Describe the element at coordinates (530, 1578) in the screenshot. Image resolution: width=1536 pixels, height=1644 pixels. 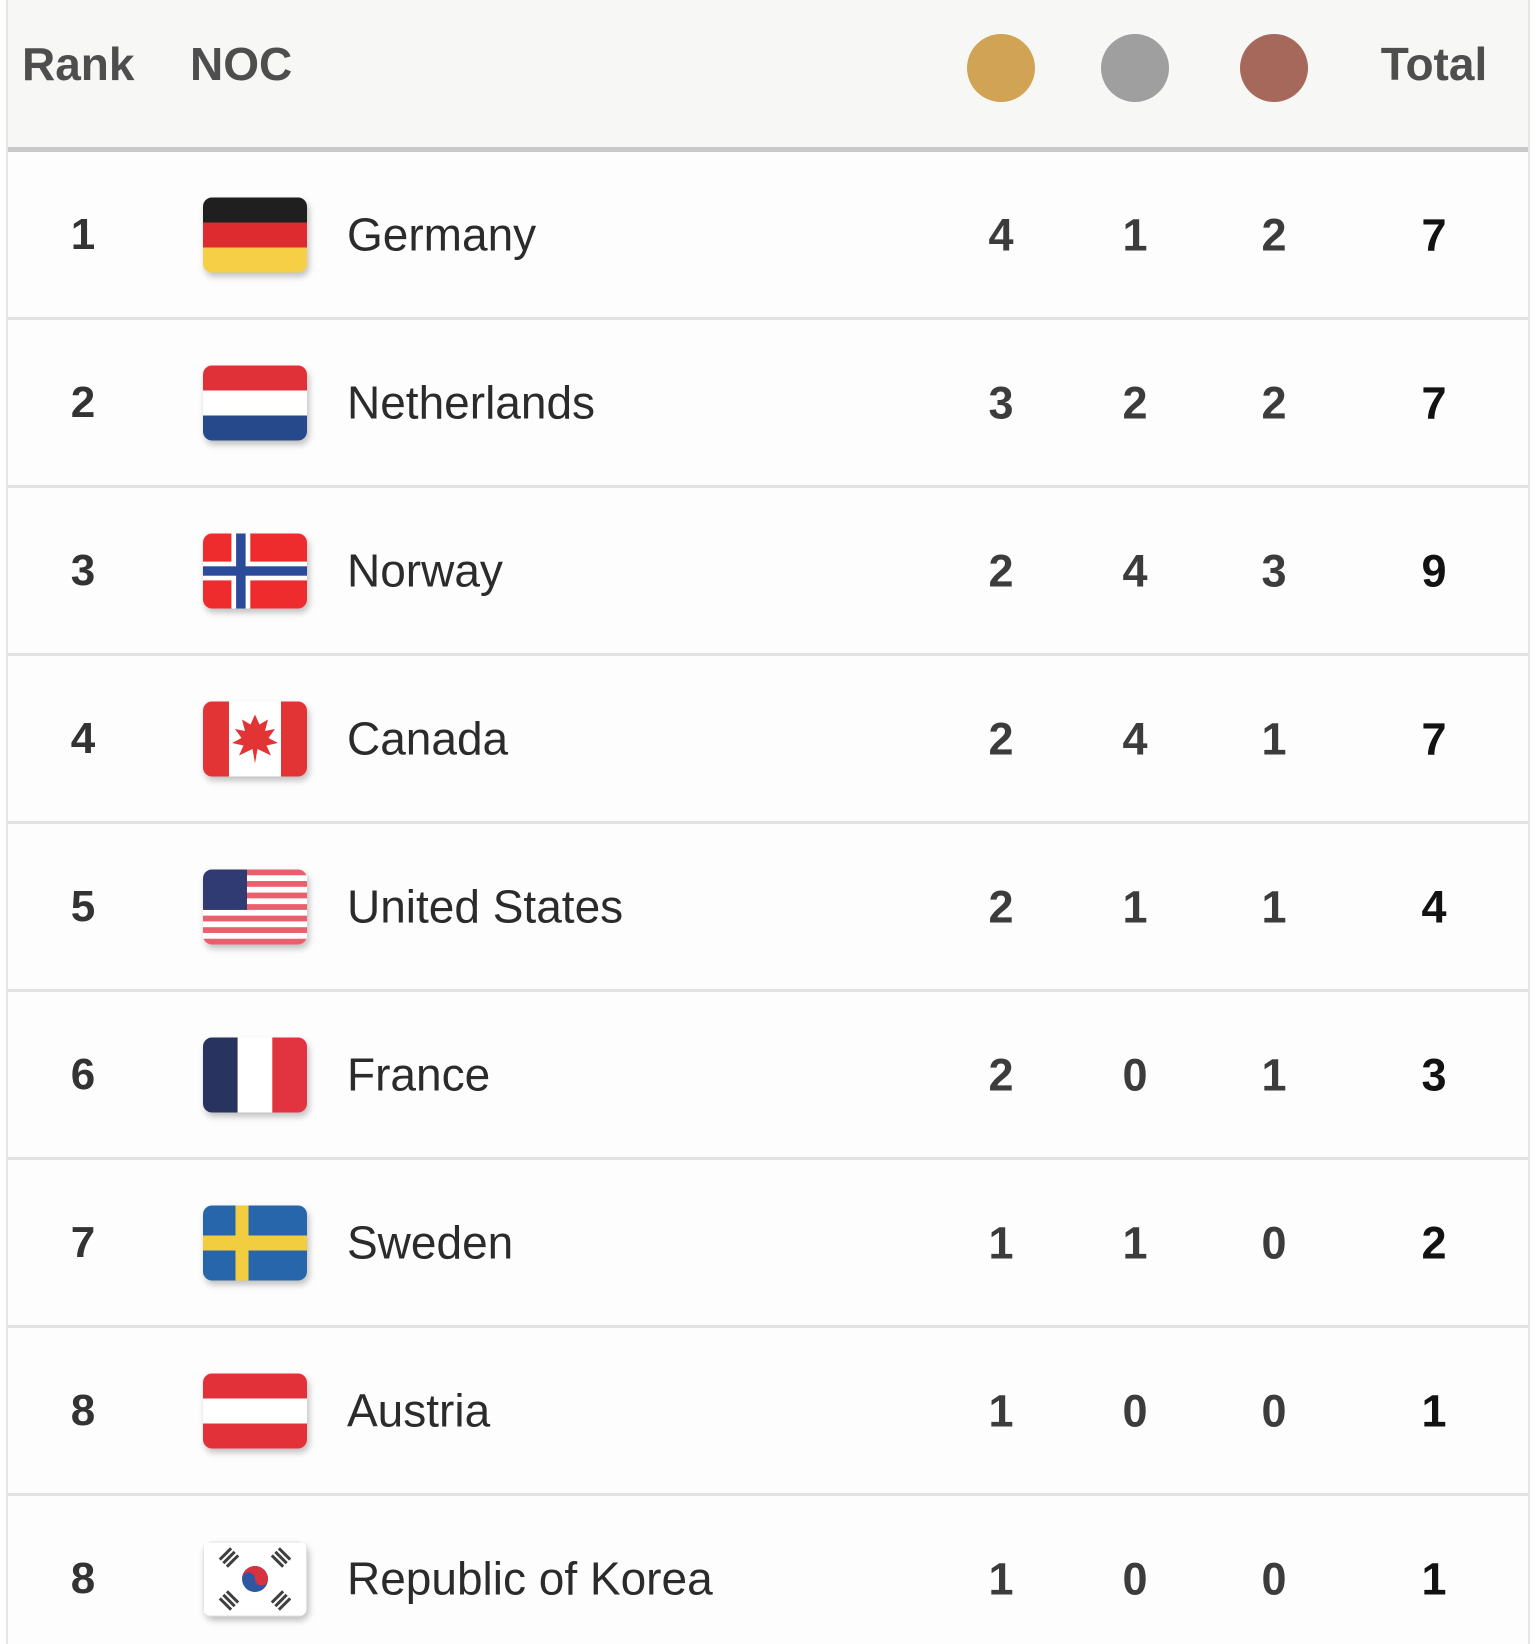
I see `country-name: Republic of Korea` at that location.